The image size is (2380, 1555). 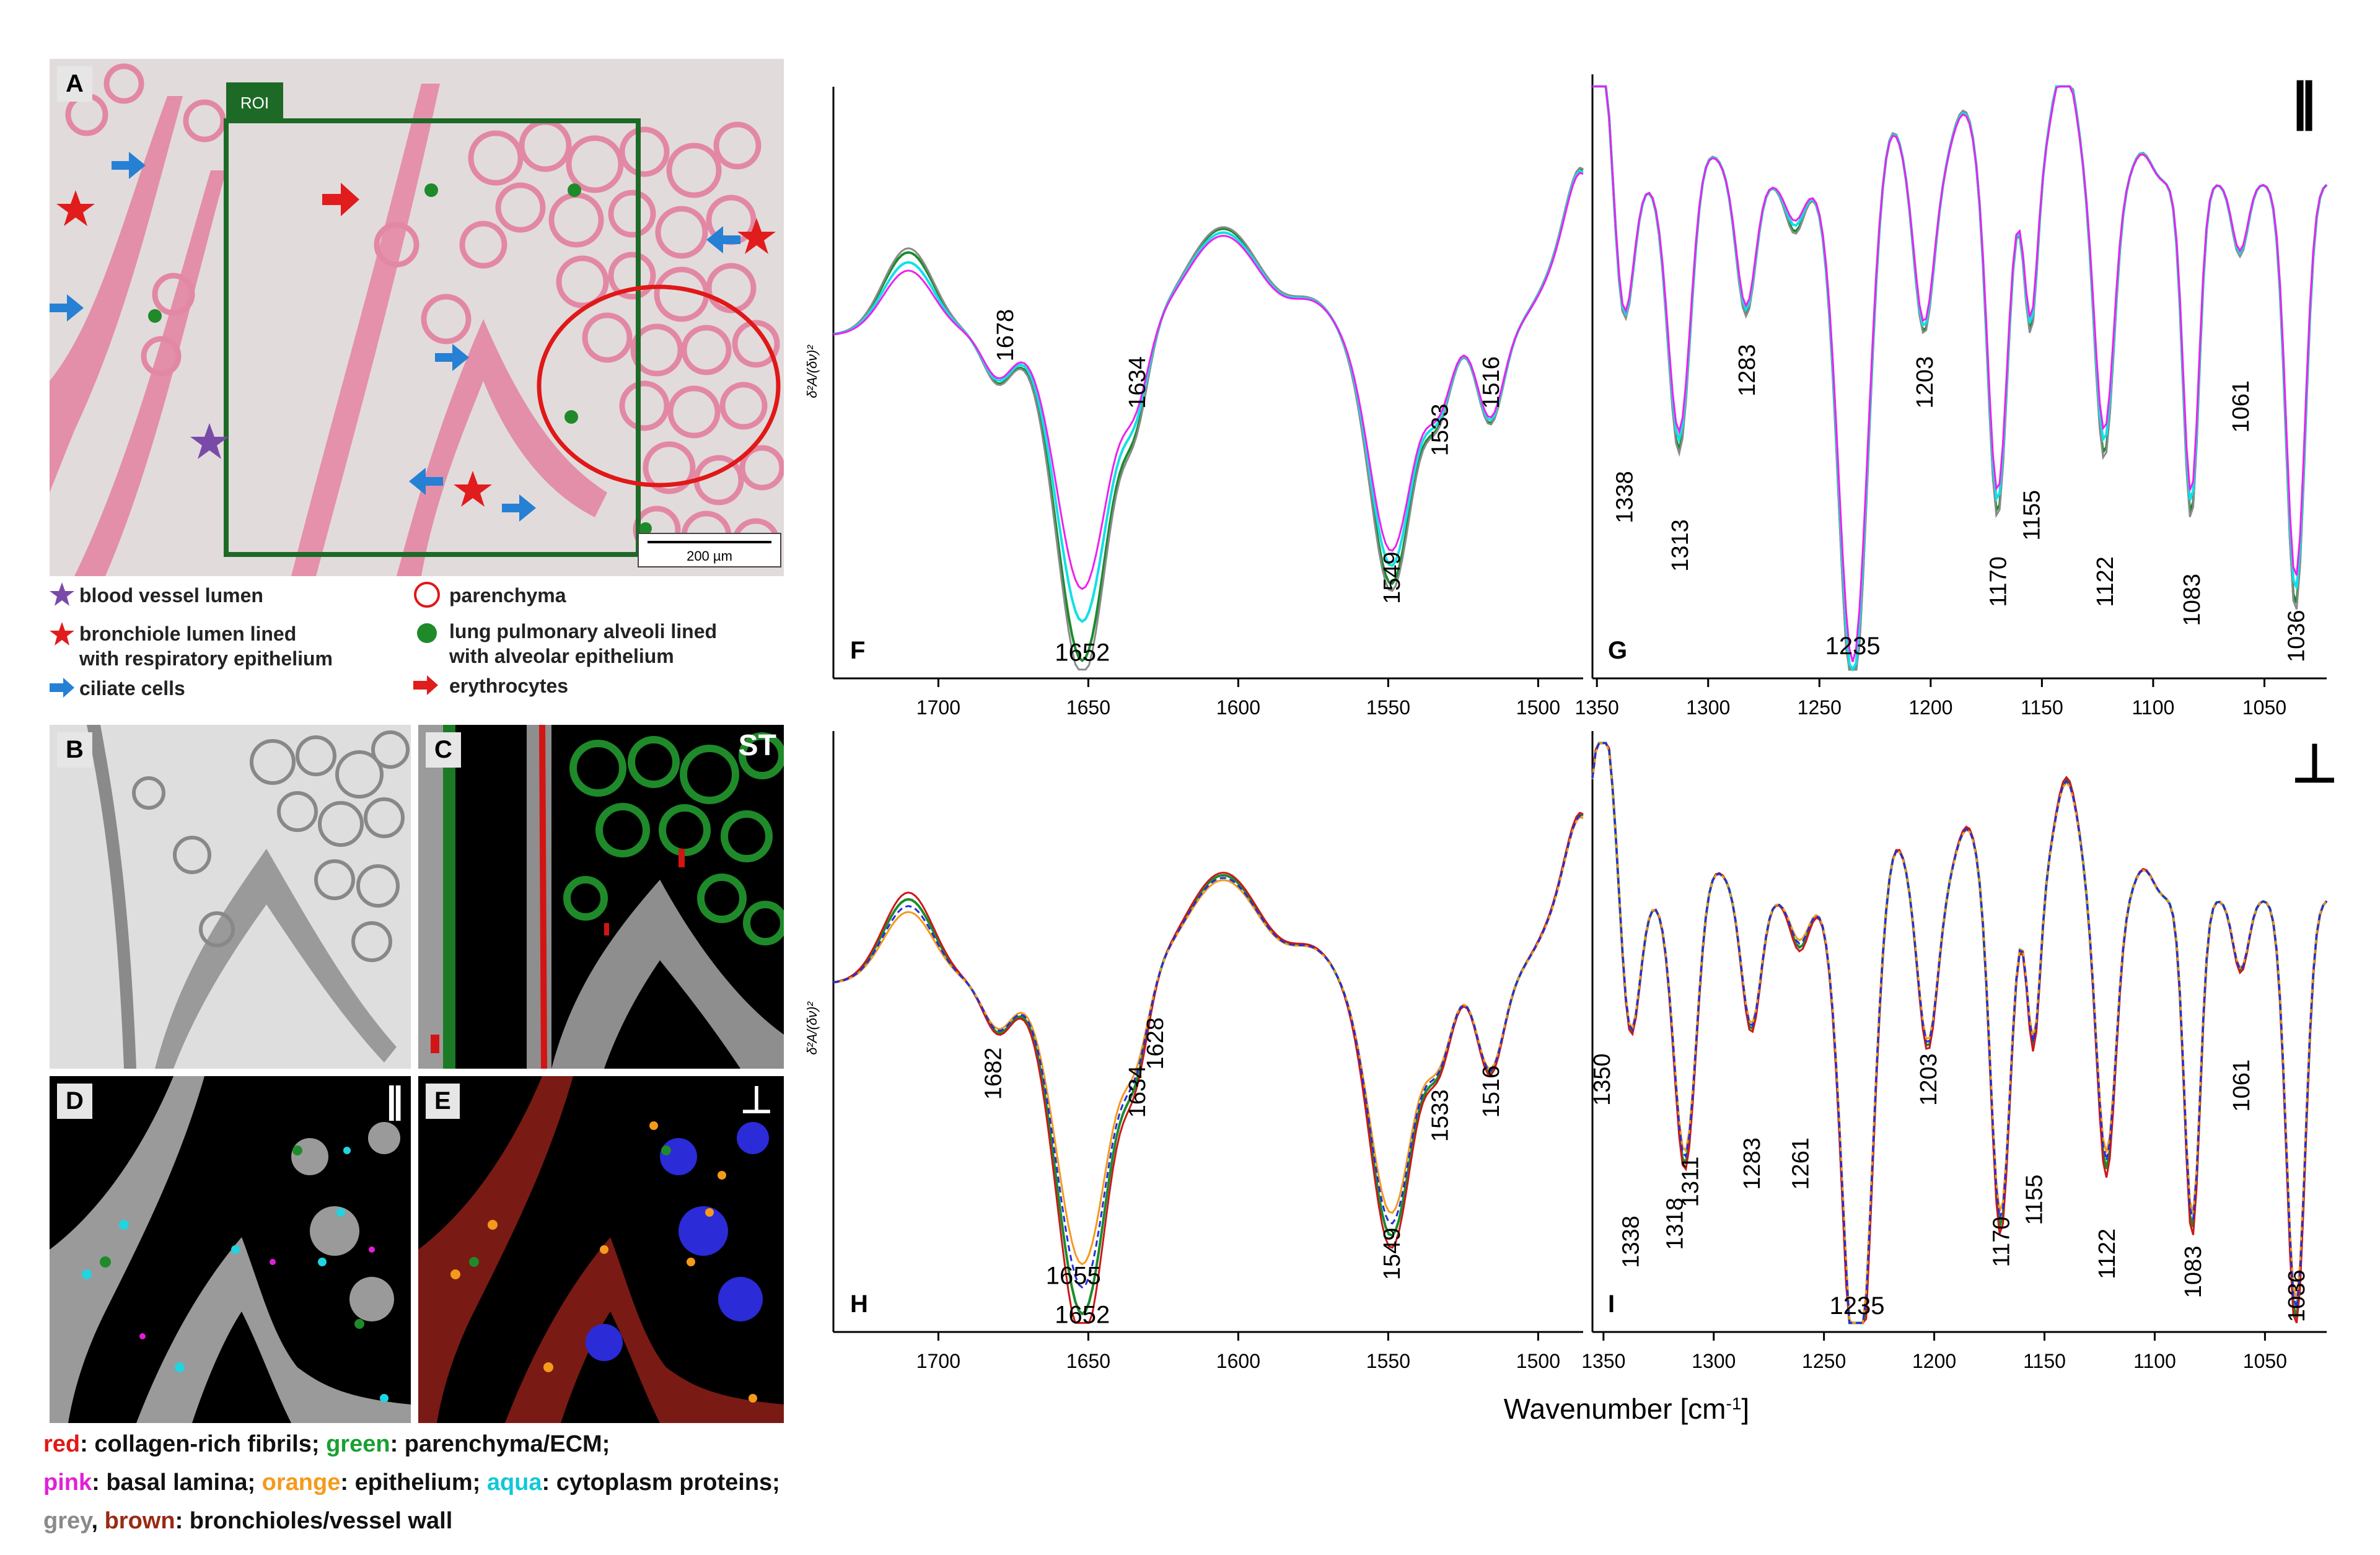 I want to click on legend-alveoli-1: lung pulmonary alveoli lined, so click(x=583, y=631).